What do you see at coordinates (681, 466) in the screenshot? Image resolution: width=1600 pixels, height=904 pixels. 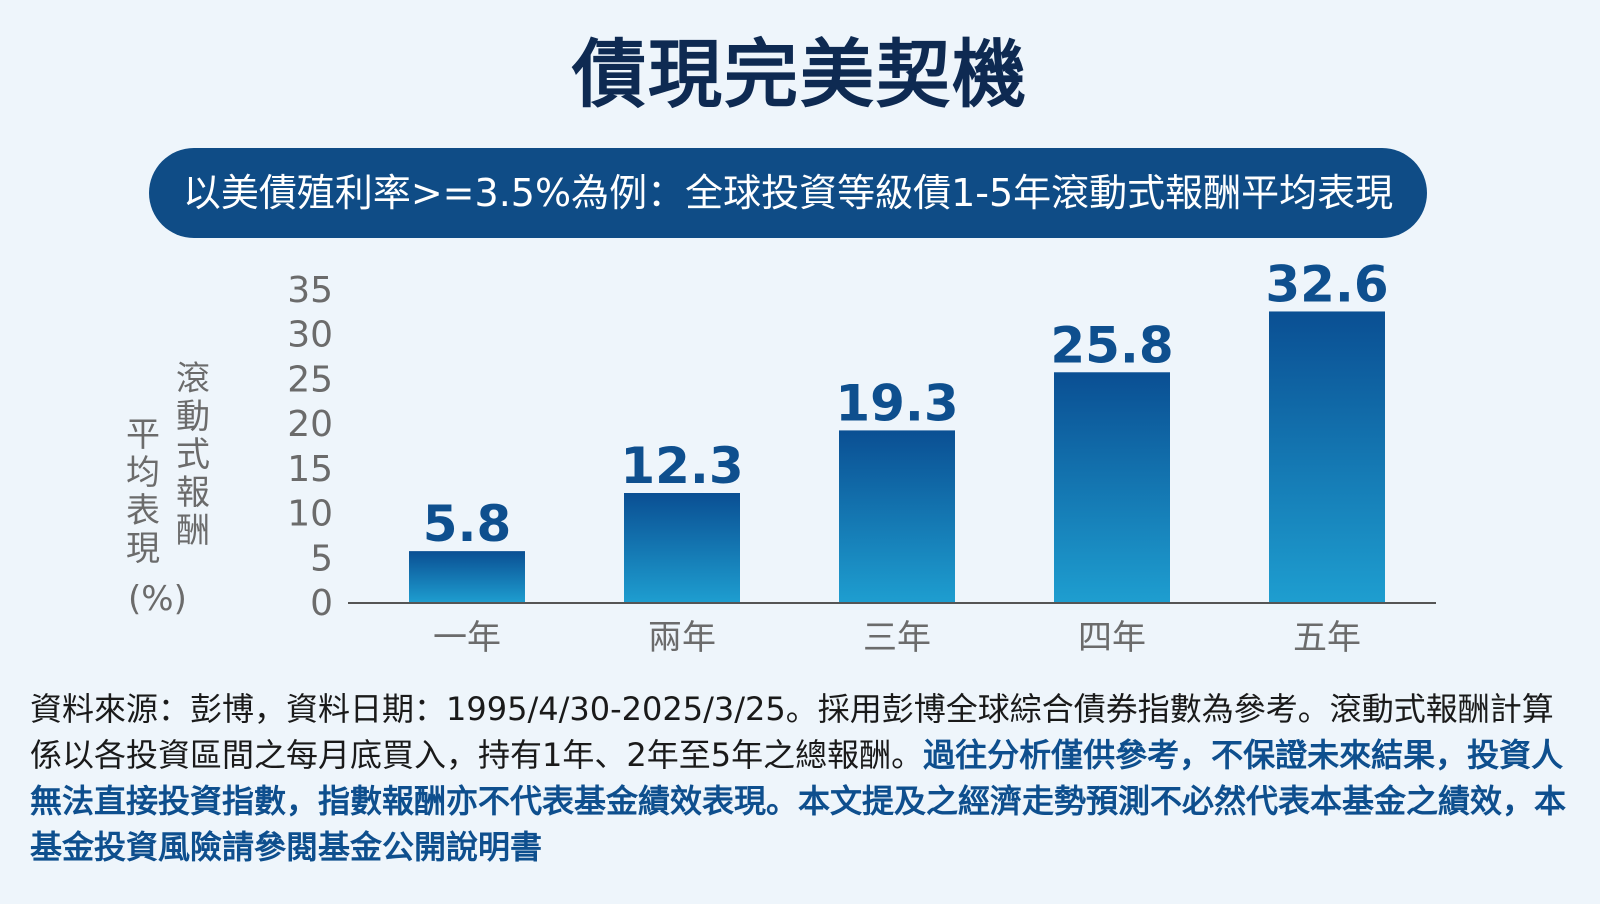 I see `bar-value-label: 12.3` at bounding box center [681, 466].